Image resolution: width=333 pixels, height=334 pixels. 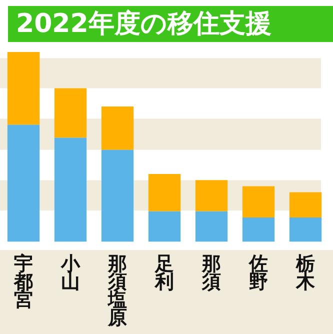 I want to click on x-tick-label: 宇都宮, so click(x=23, y=281).